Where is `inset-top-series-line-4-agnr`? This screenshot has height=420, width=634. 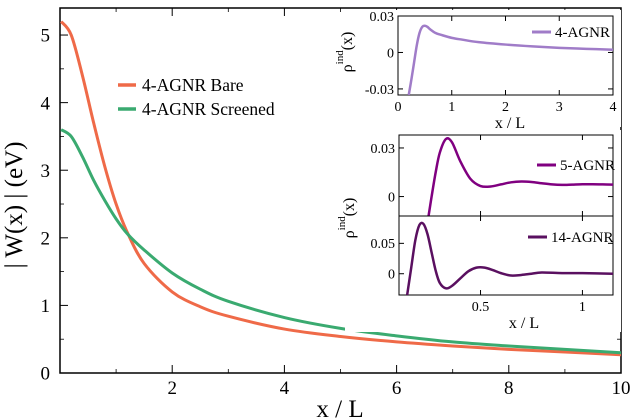 inset-top-series-line-4-agnr is located at coordinates (510, 59).